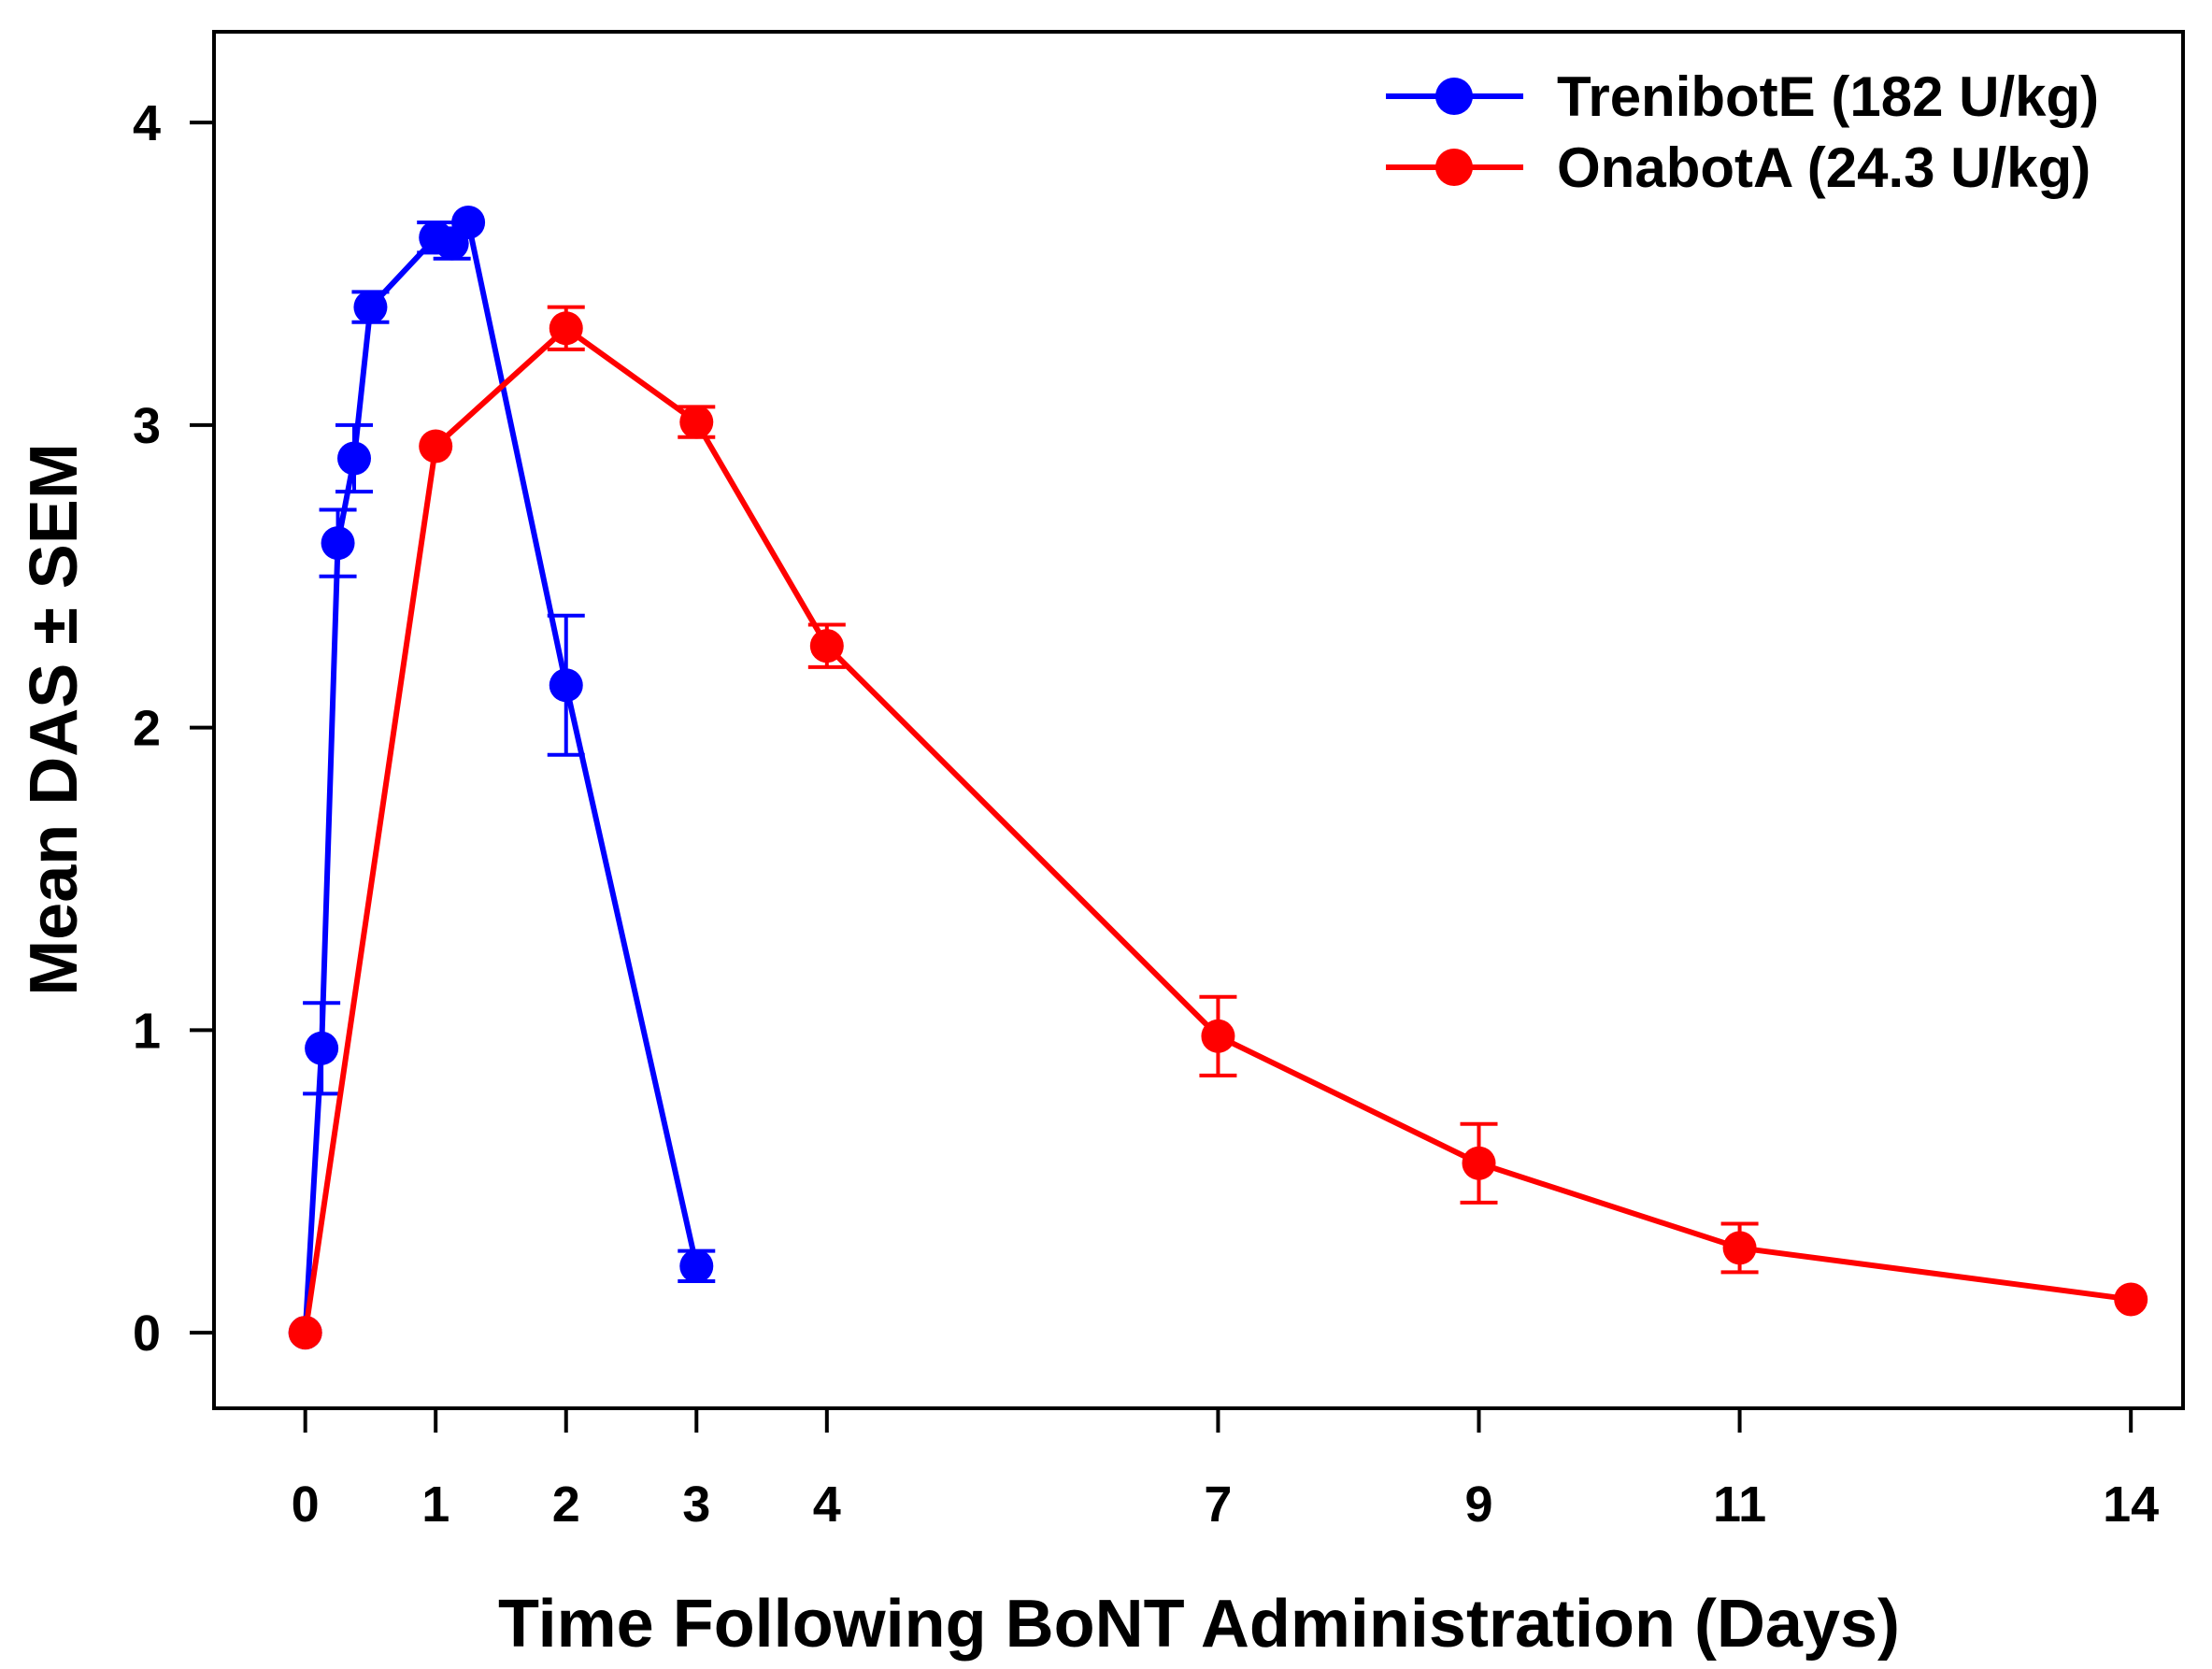  I want to click on y-tick-label-4: 4, so click(147, 123).